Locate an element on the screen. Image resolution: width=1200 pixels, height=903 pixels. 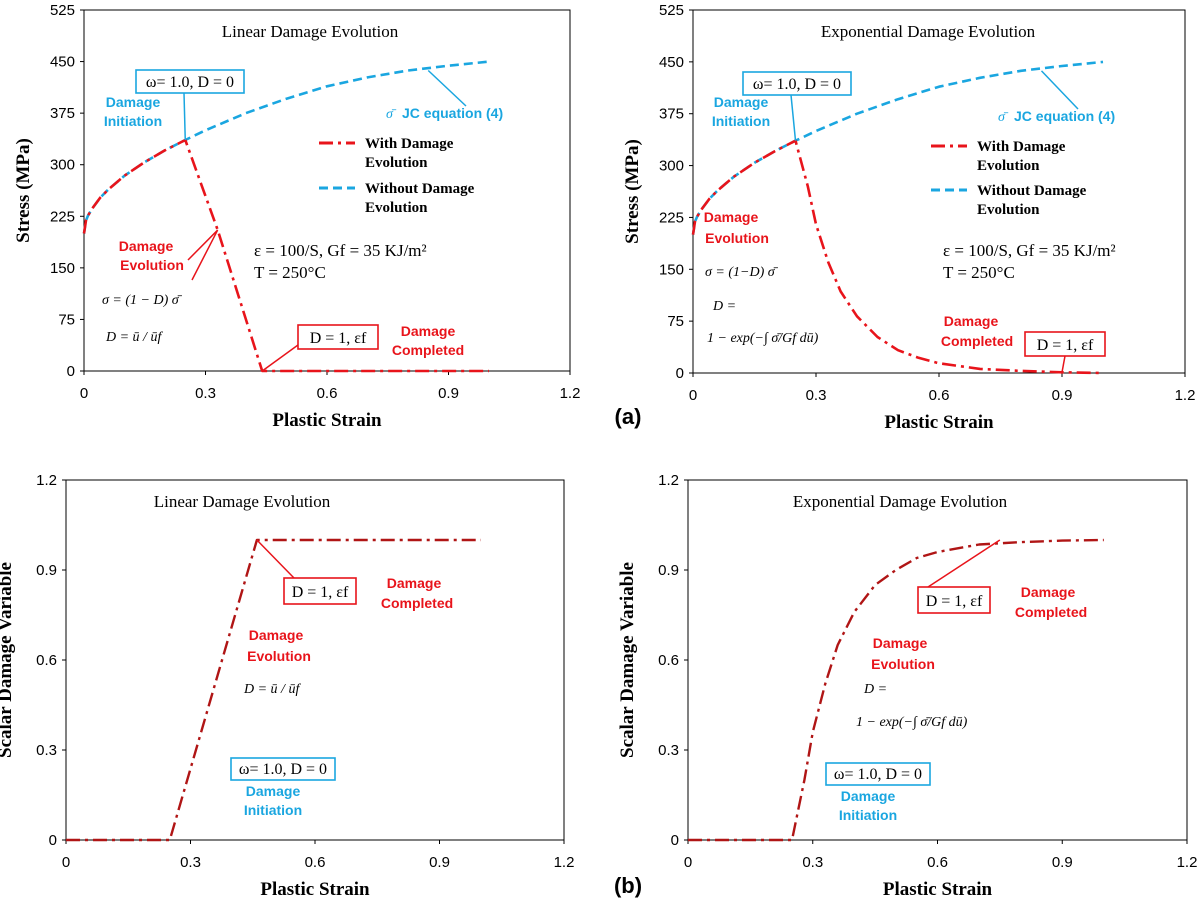
y-tick-label: 0 is located at coordinates (53, 840).